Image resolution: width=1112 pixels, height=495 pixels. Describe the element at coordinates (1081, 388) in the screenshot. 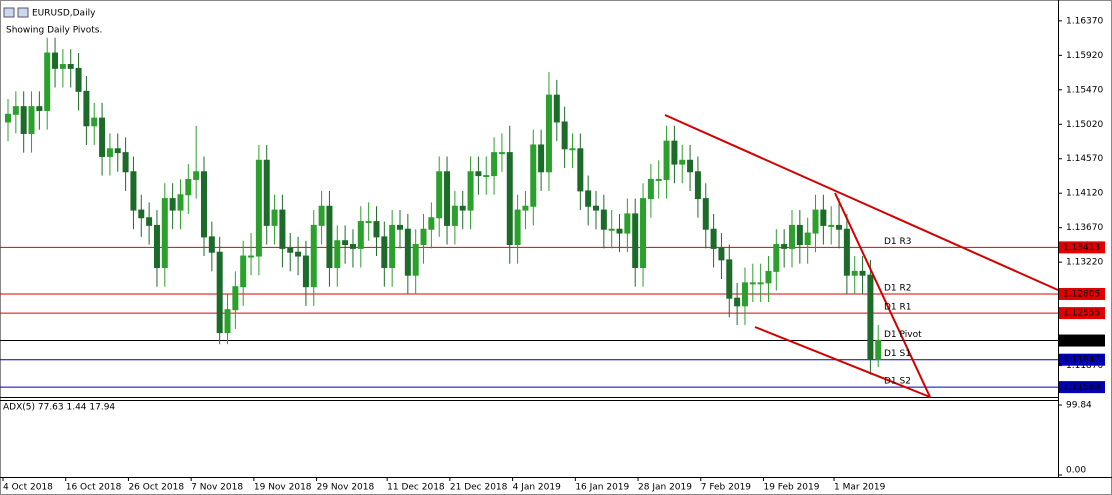

I see `price-tag-label: 1.11589` at that location.